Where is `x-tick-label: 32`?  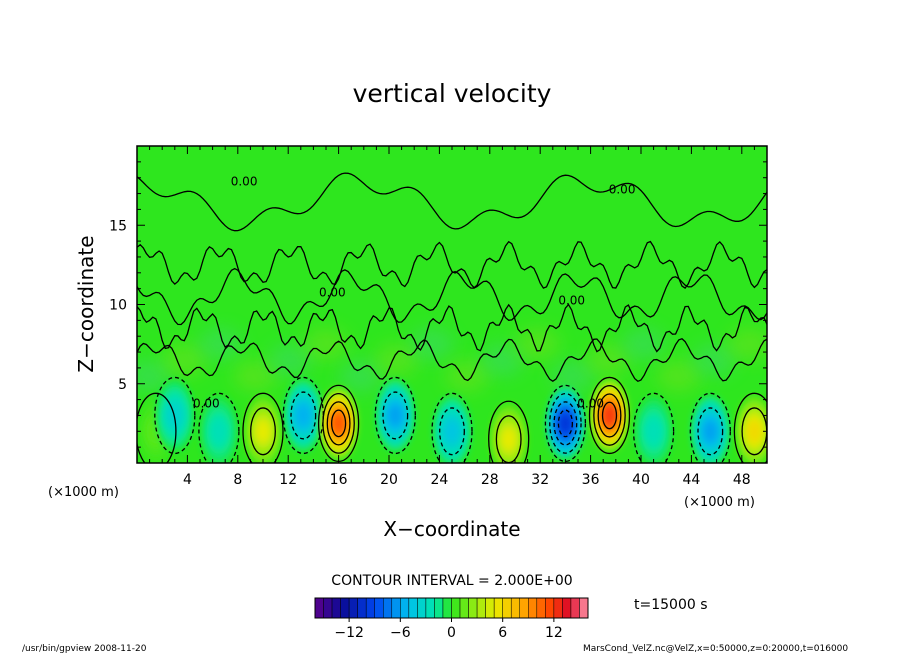
x-tick-label: 32 is located at coordinates (540, 480).